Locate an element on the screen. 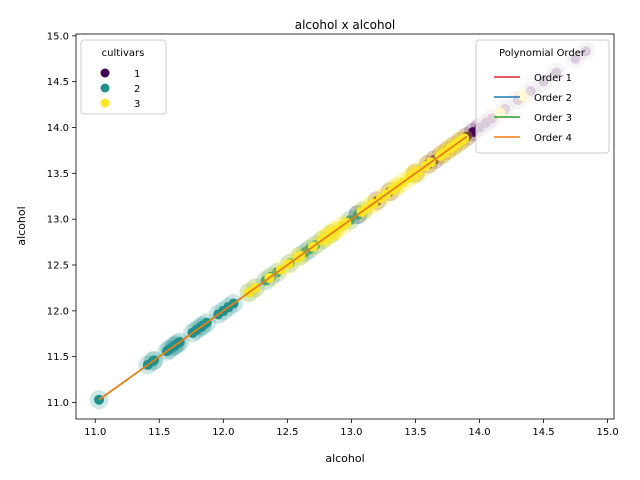  y-tick-label: 14.5 is located at coordinates (58, 82).